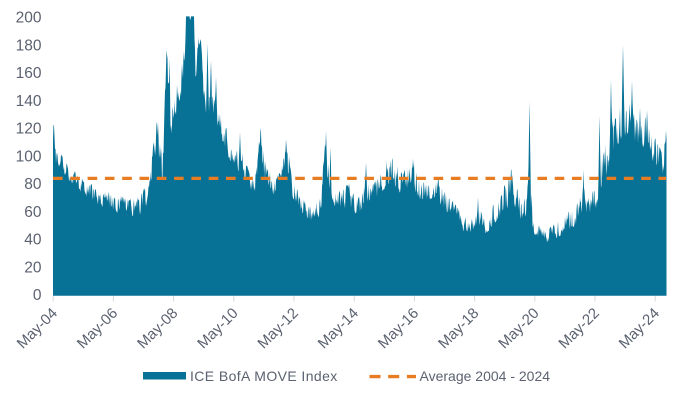 Image resolution: width=695 pixels, height=400 pixels. What do you see at coordinates (264, 376) in the screenshot?
I see `svg-text: ICE BofA MOVE Index` at bounding box center [264, 376].